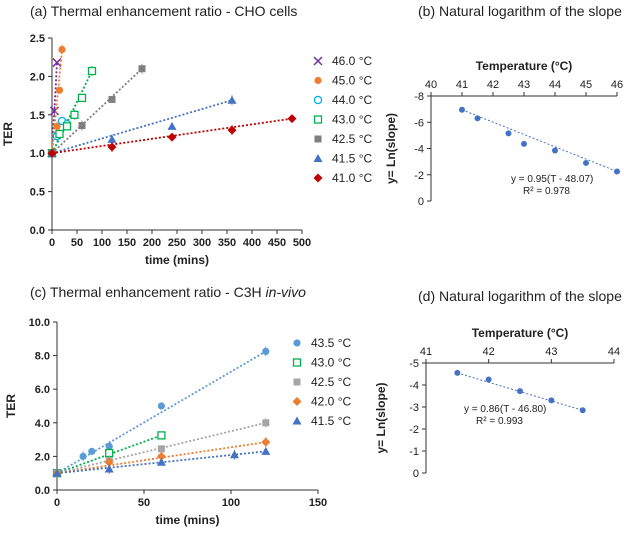 This screenshot has width=624, height=534. Describe the element at coordinates (331, 343) in the screenshot. I see `legend-label: 43.5 °C` at that location.